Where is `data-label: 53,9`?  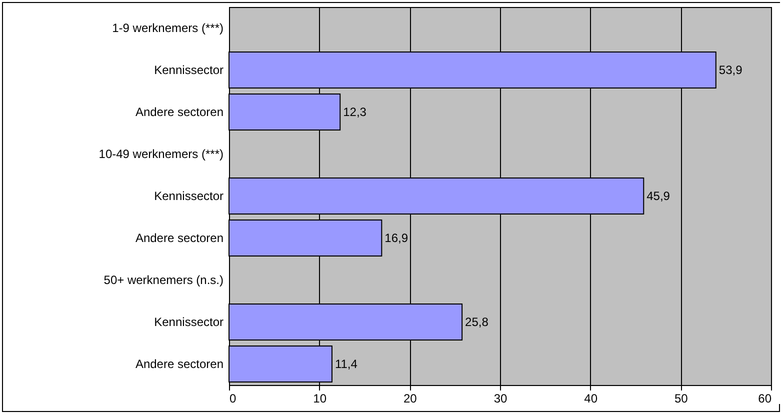
data-label: 53,9 is located at coordinates (730, 70).